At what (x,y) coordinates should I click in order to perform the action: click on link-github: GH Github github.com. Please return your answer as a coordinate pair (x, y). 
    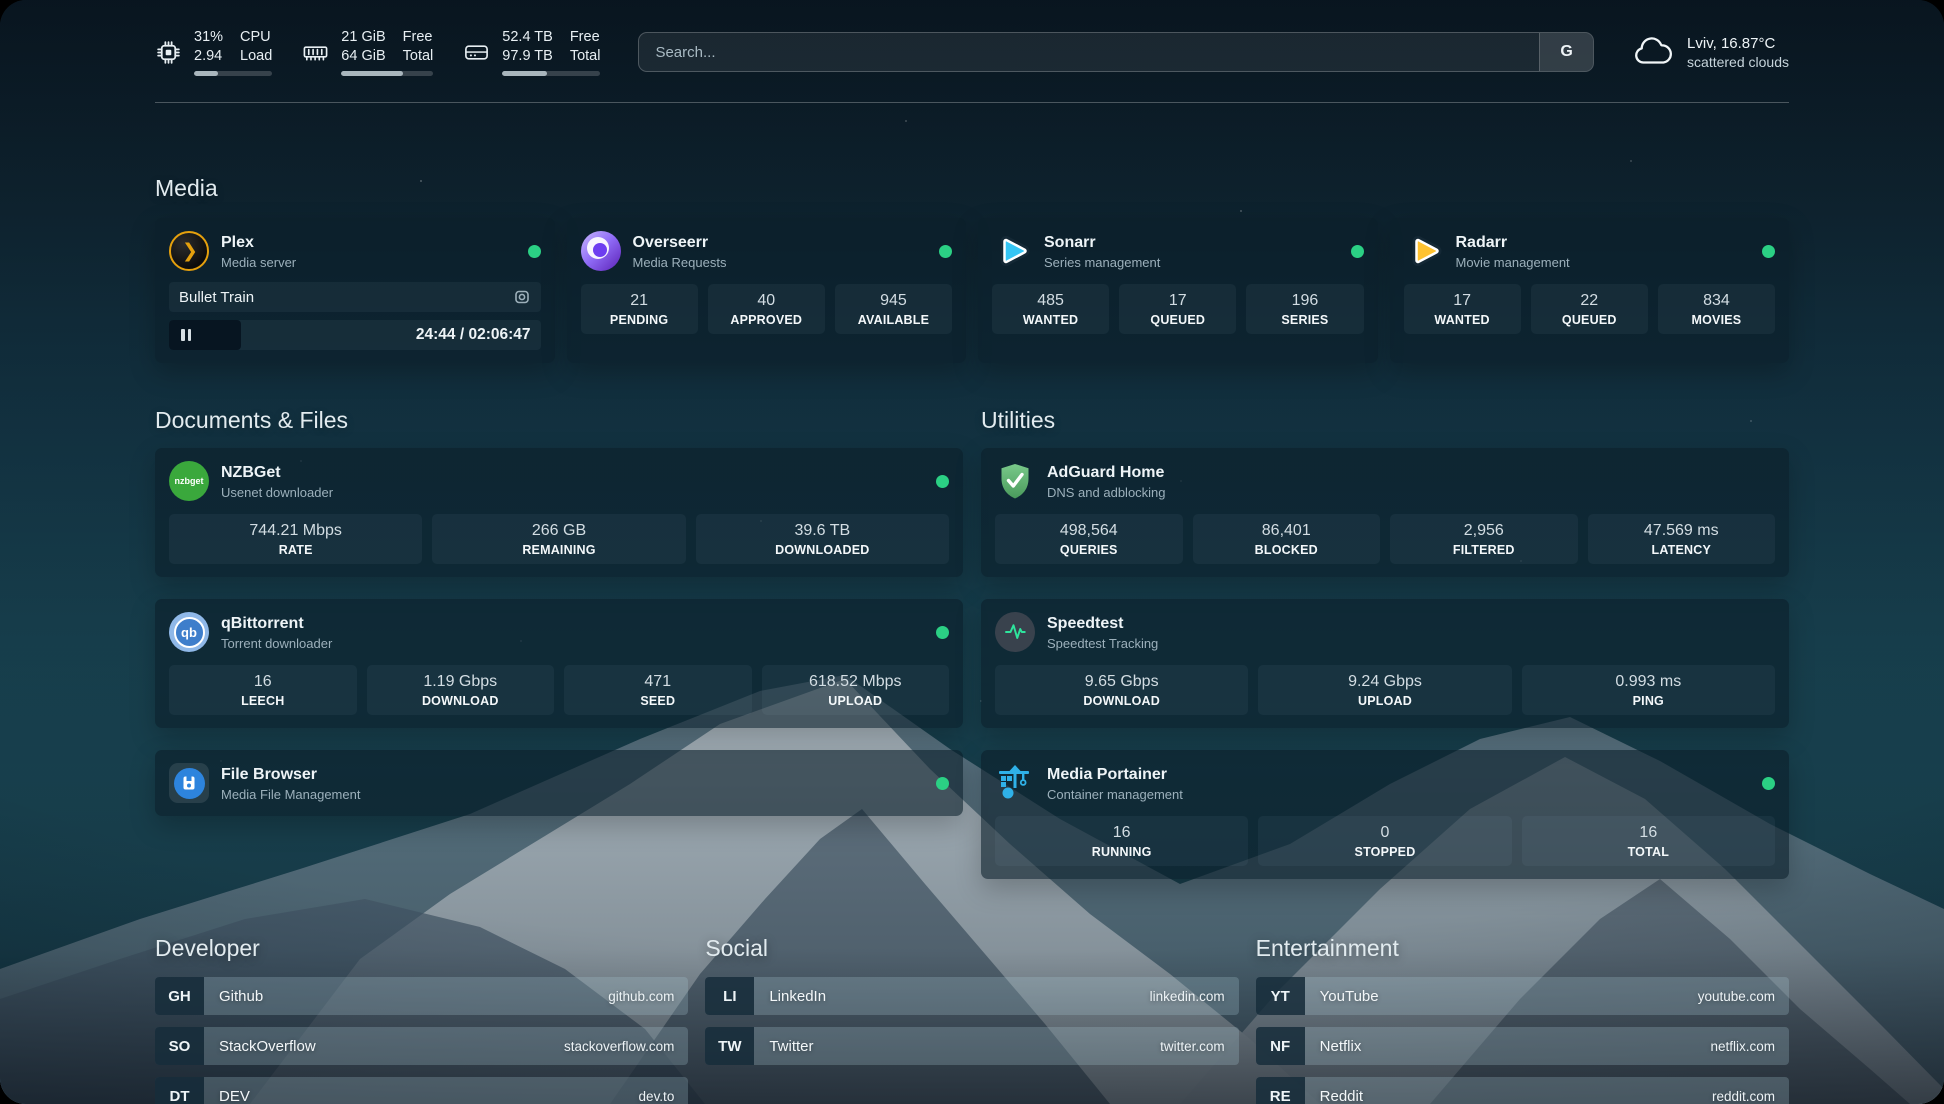
    Looking at the image, I should click on (422, 996).